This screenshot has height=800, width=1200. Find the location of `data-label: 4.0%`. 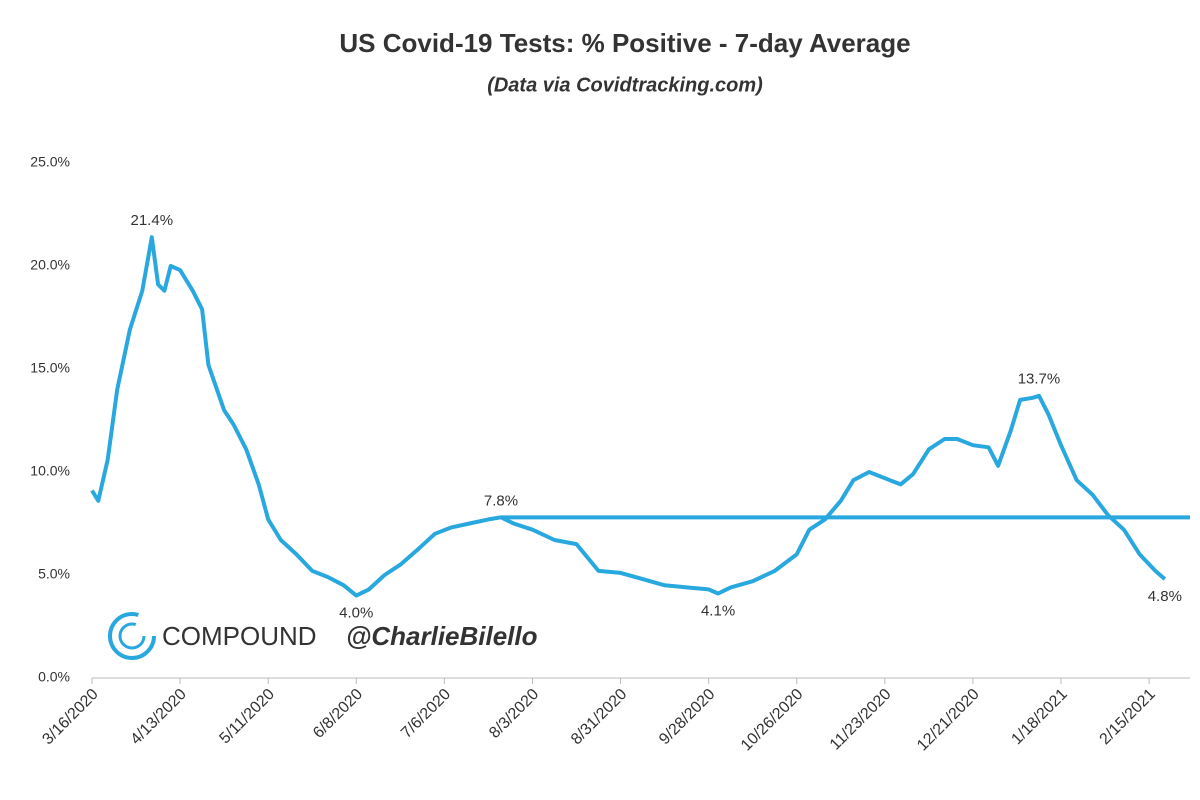

data-label: 4.0% is located at coordinates (356, 613).